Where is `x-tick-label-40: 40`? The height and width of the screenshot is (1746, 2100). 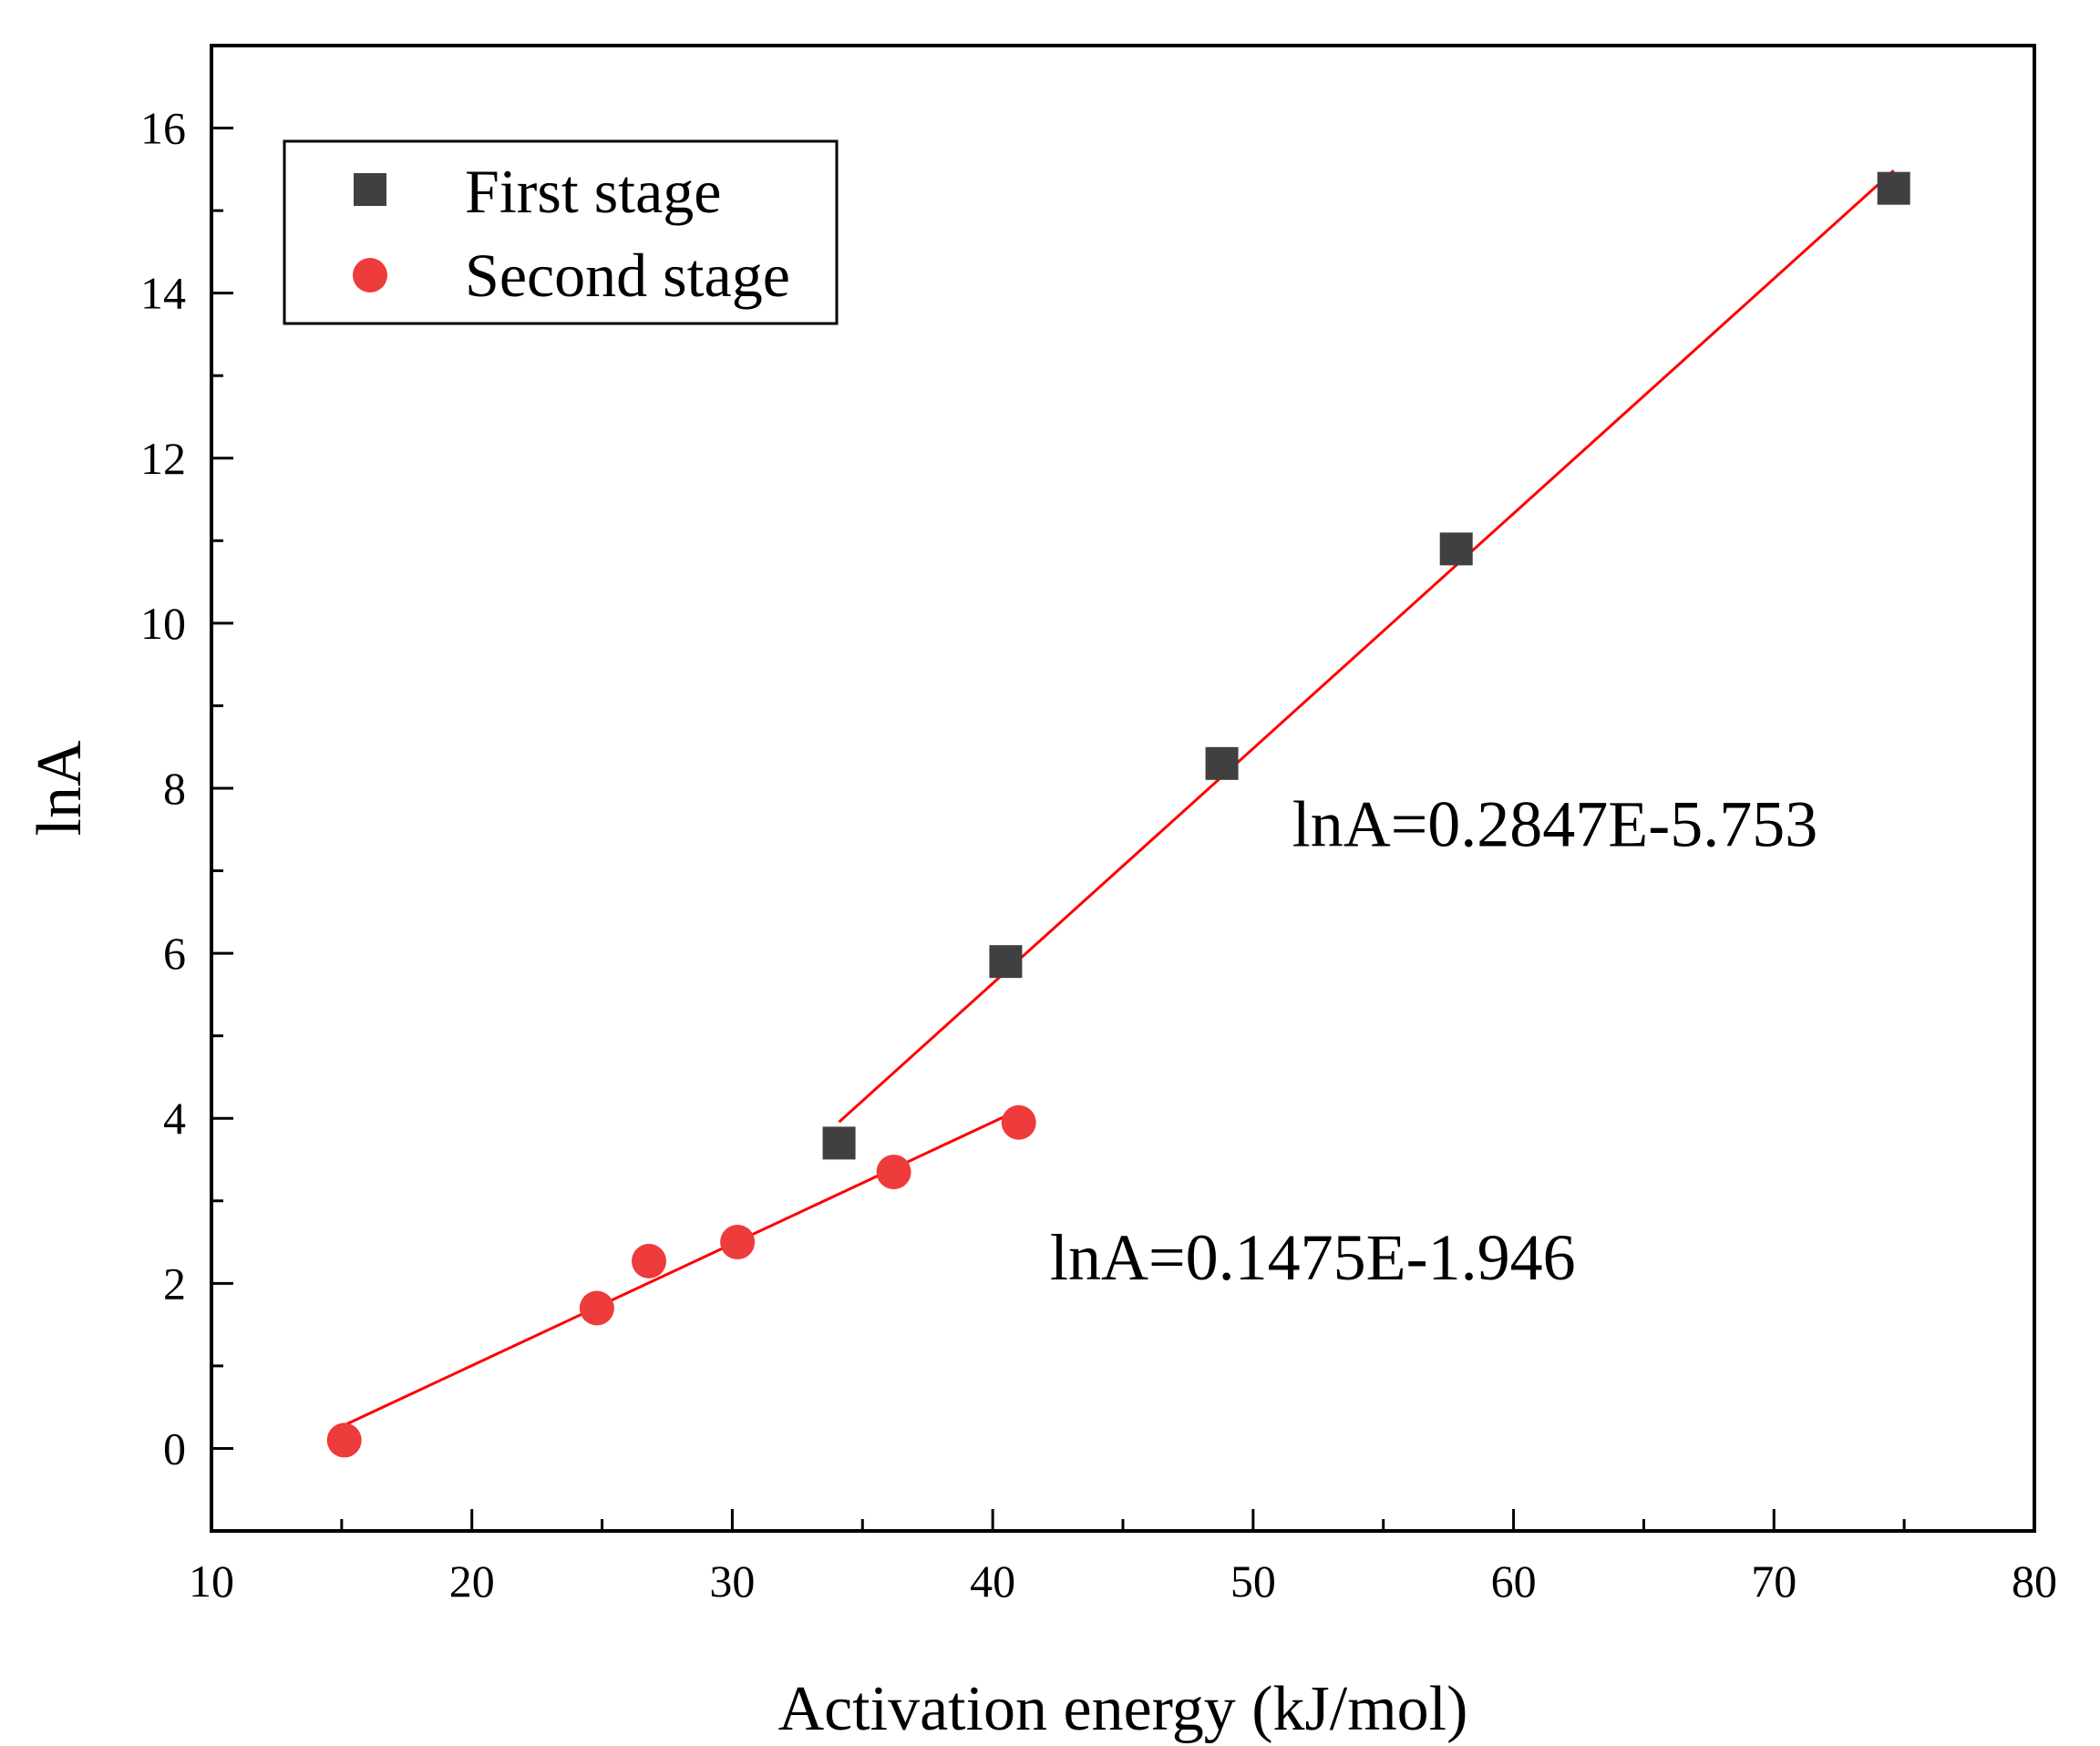 x-tick-label-40: 40 is located at coordinates (993, 1582).